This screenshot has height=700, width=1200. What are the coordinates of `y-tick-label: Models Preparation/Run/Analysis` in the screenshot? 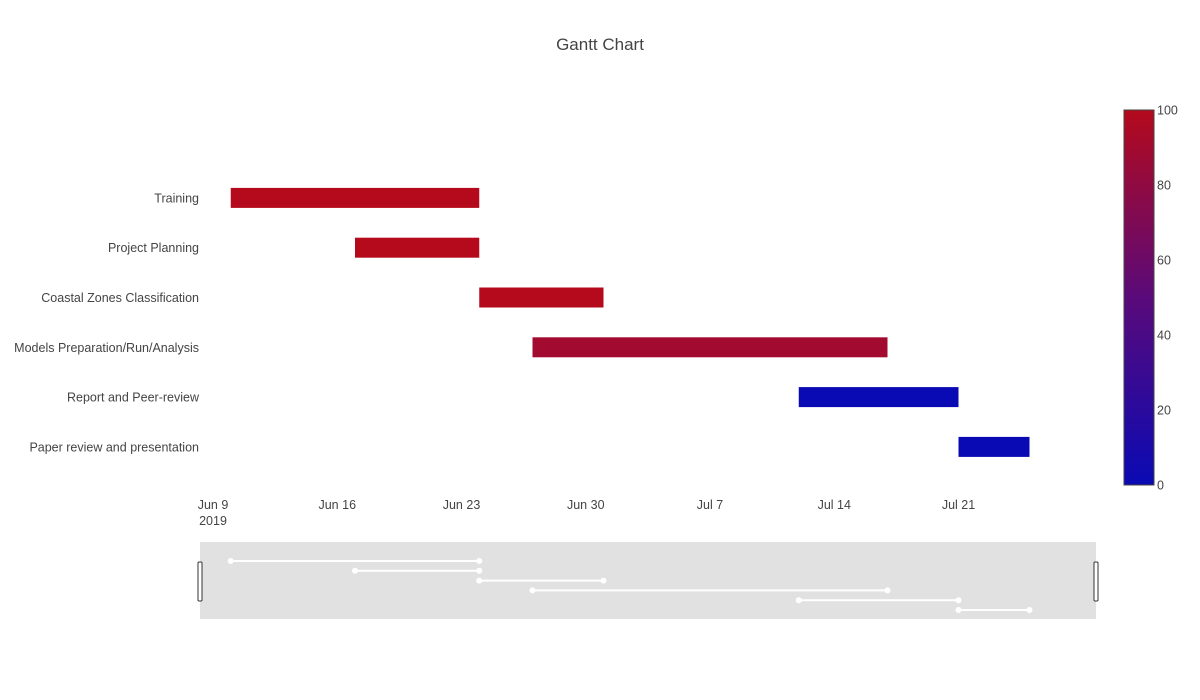 It's located at (106, 348).